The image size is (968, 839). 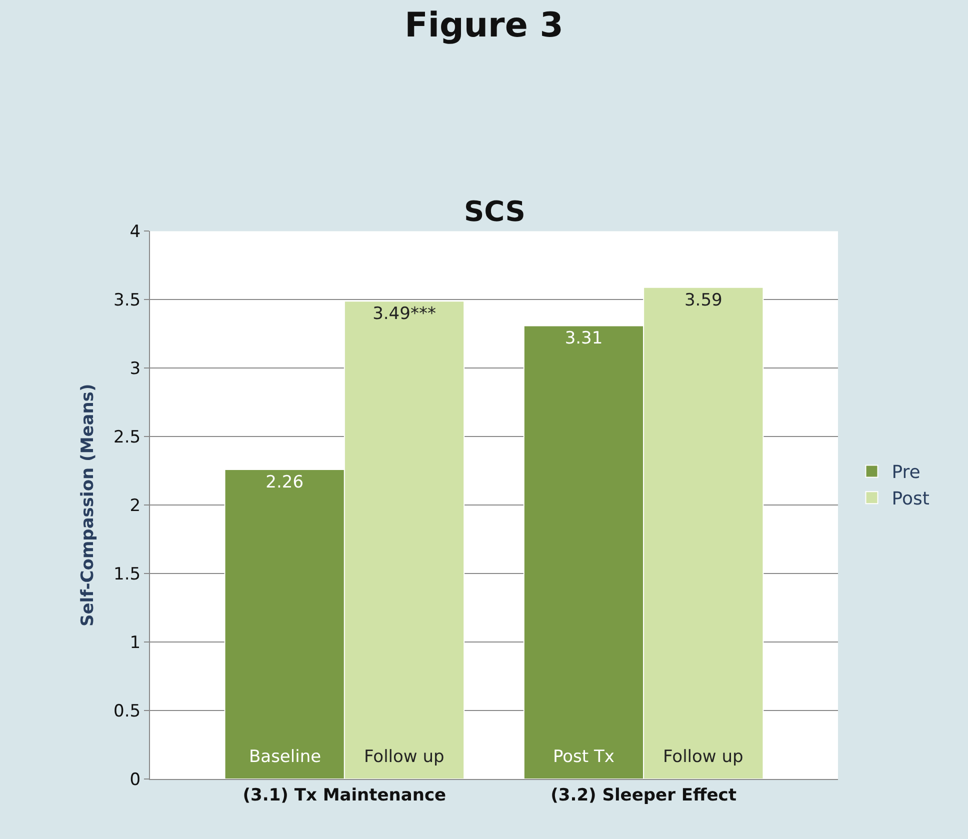 What do you see at coordinates (135, 643) in the screenshot?
I see `y-tick-label: 1` at bounding box center [135, 643].